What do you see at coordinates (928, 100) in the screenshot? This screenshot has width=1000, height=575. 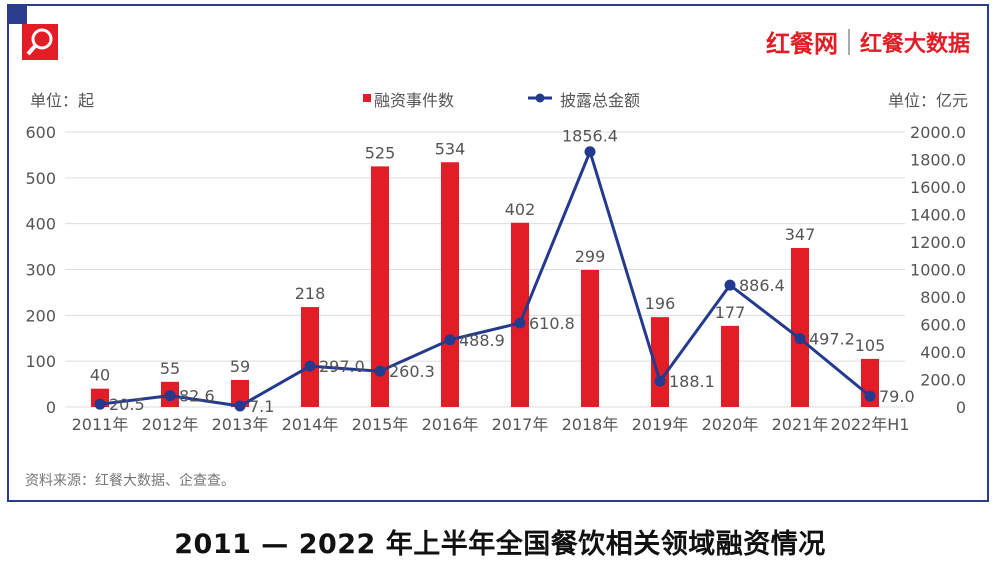 I see `right-axis-unit: 单位：亿元` at bounding box center [928, 100].